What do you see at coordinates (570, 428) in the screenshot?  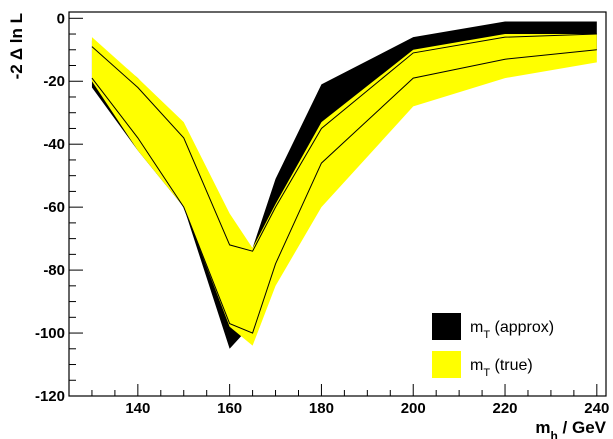 I see `x-axis-title: mh / GeV` at bounding box center [570, 428].